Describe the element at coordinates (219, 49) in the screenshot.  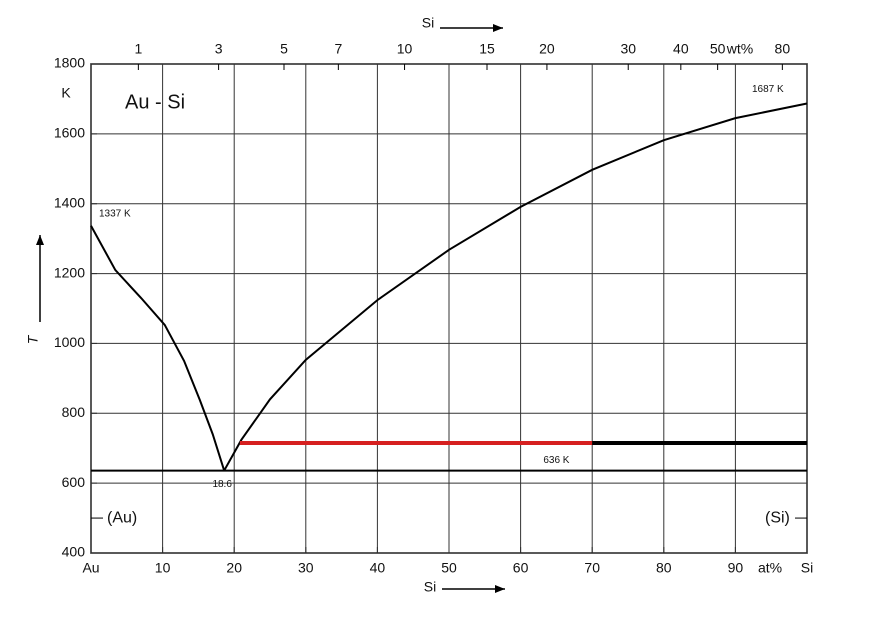
I see `x2-tick-label: 3` at that location.